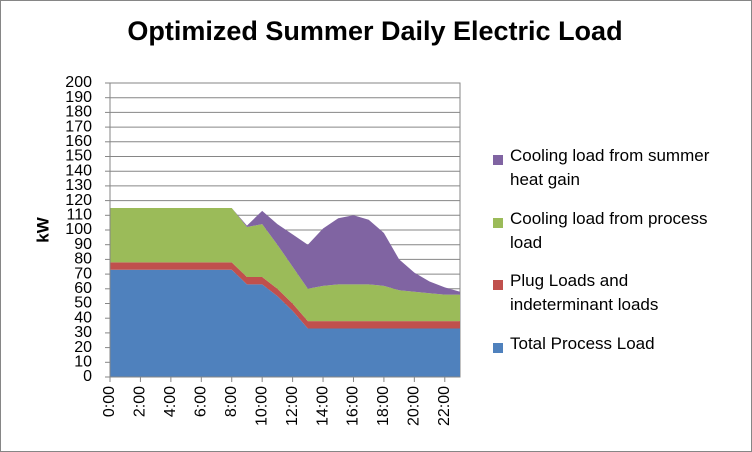 Image resolution: width=752 pixels, height=452 pixels. What do you see at coordinates (582, 343) in the screenshot?
I see `legend-label: Total Process Load` at bounding box center [582, 343].